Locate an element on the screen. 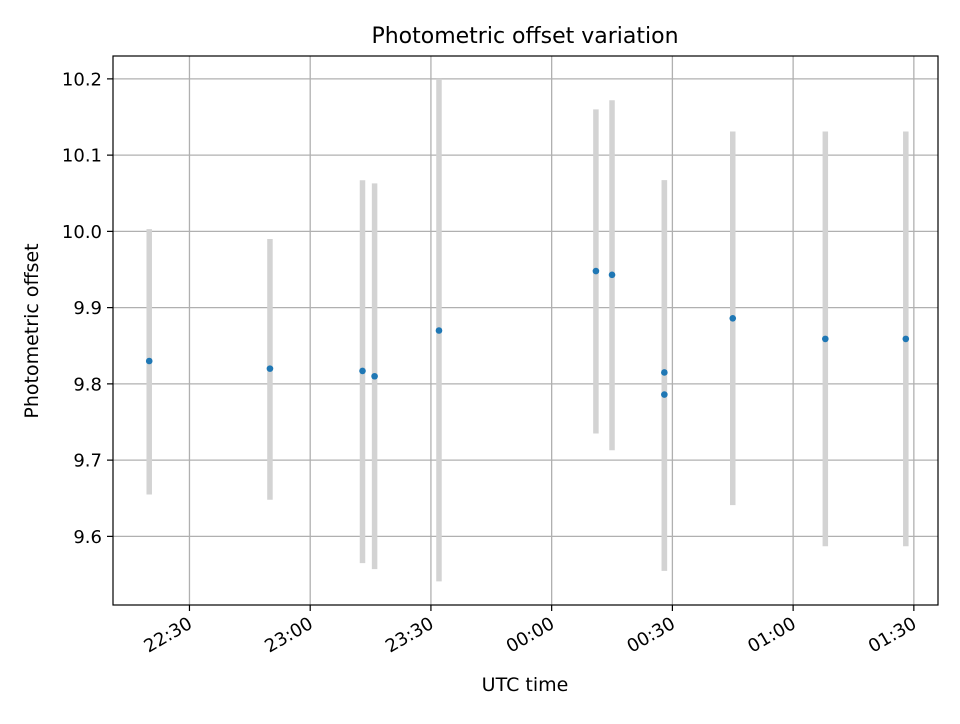 The width and height of the screenshot is (960, 724). x-tick-label: 23:30 is located at coordinates (409, 635).